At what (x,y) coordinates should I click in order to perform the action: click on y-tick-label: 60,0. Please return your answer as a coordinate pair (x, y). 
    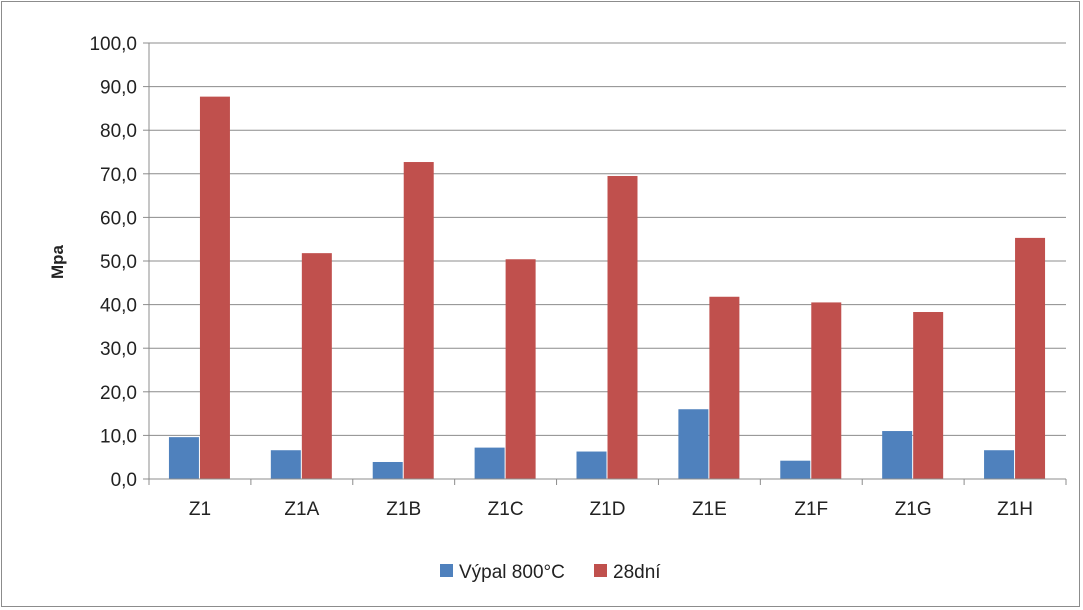
    Looking at the image, I should click on (118, 218).